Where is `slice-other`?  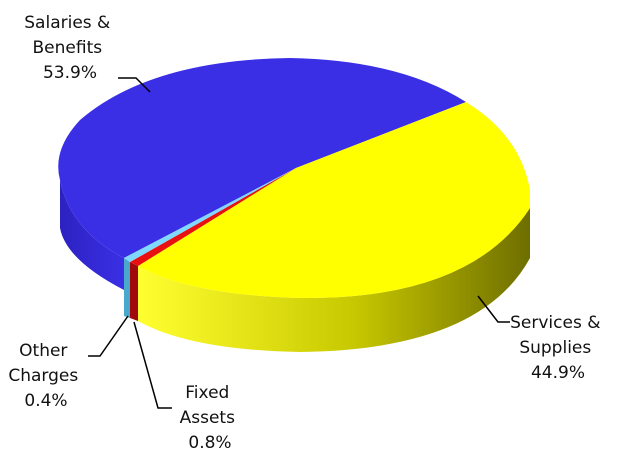
slice-other is located at coordinates (210, 215).